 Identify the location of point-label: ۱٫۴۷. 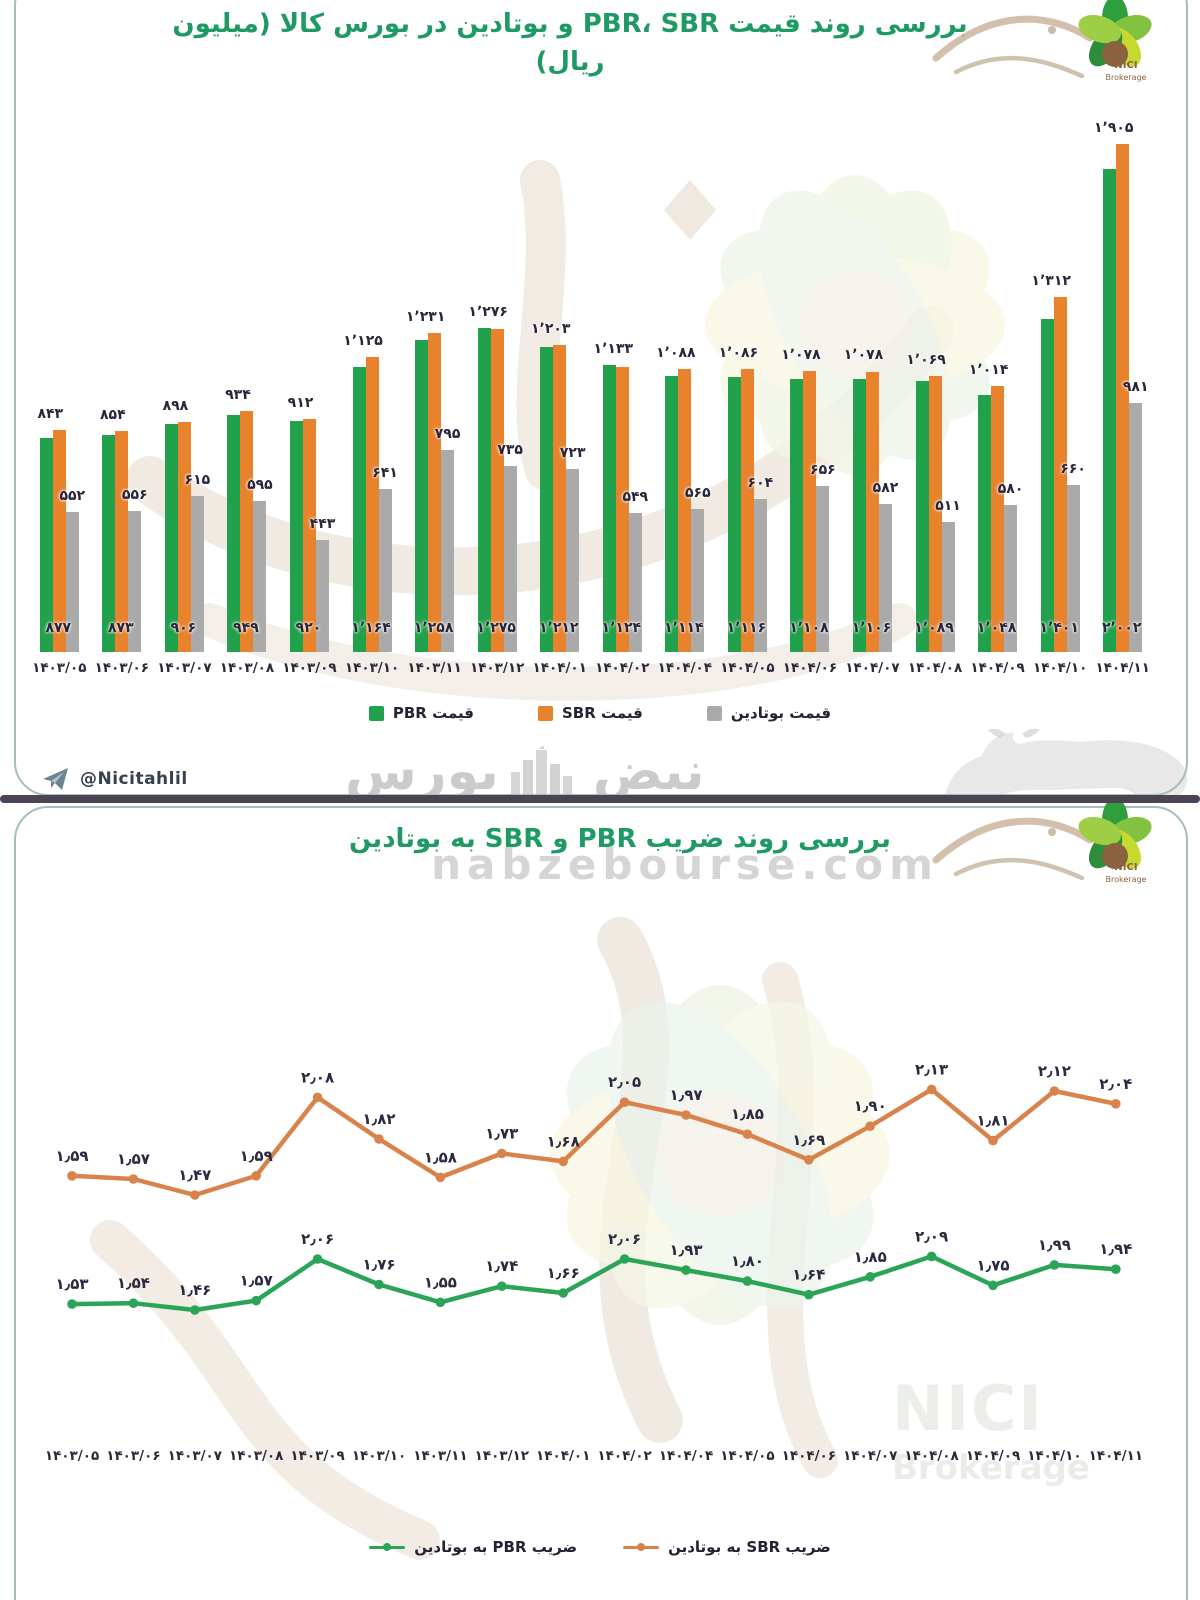
(194, 1175).